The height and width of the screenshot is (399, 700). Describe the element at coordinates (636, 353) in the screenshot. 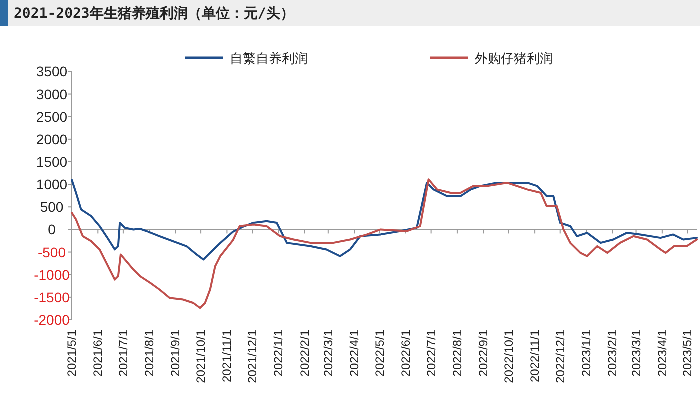

I see `x-tick-label: 2023/3/1` at that location.